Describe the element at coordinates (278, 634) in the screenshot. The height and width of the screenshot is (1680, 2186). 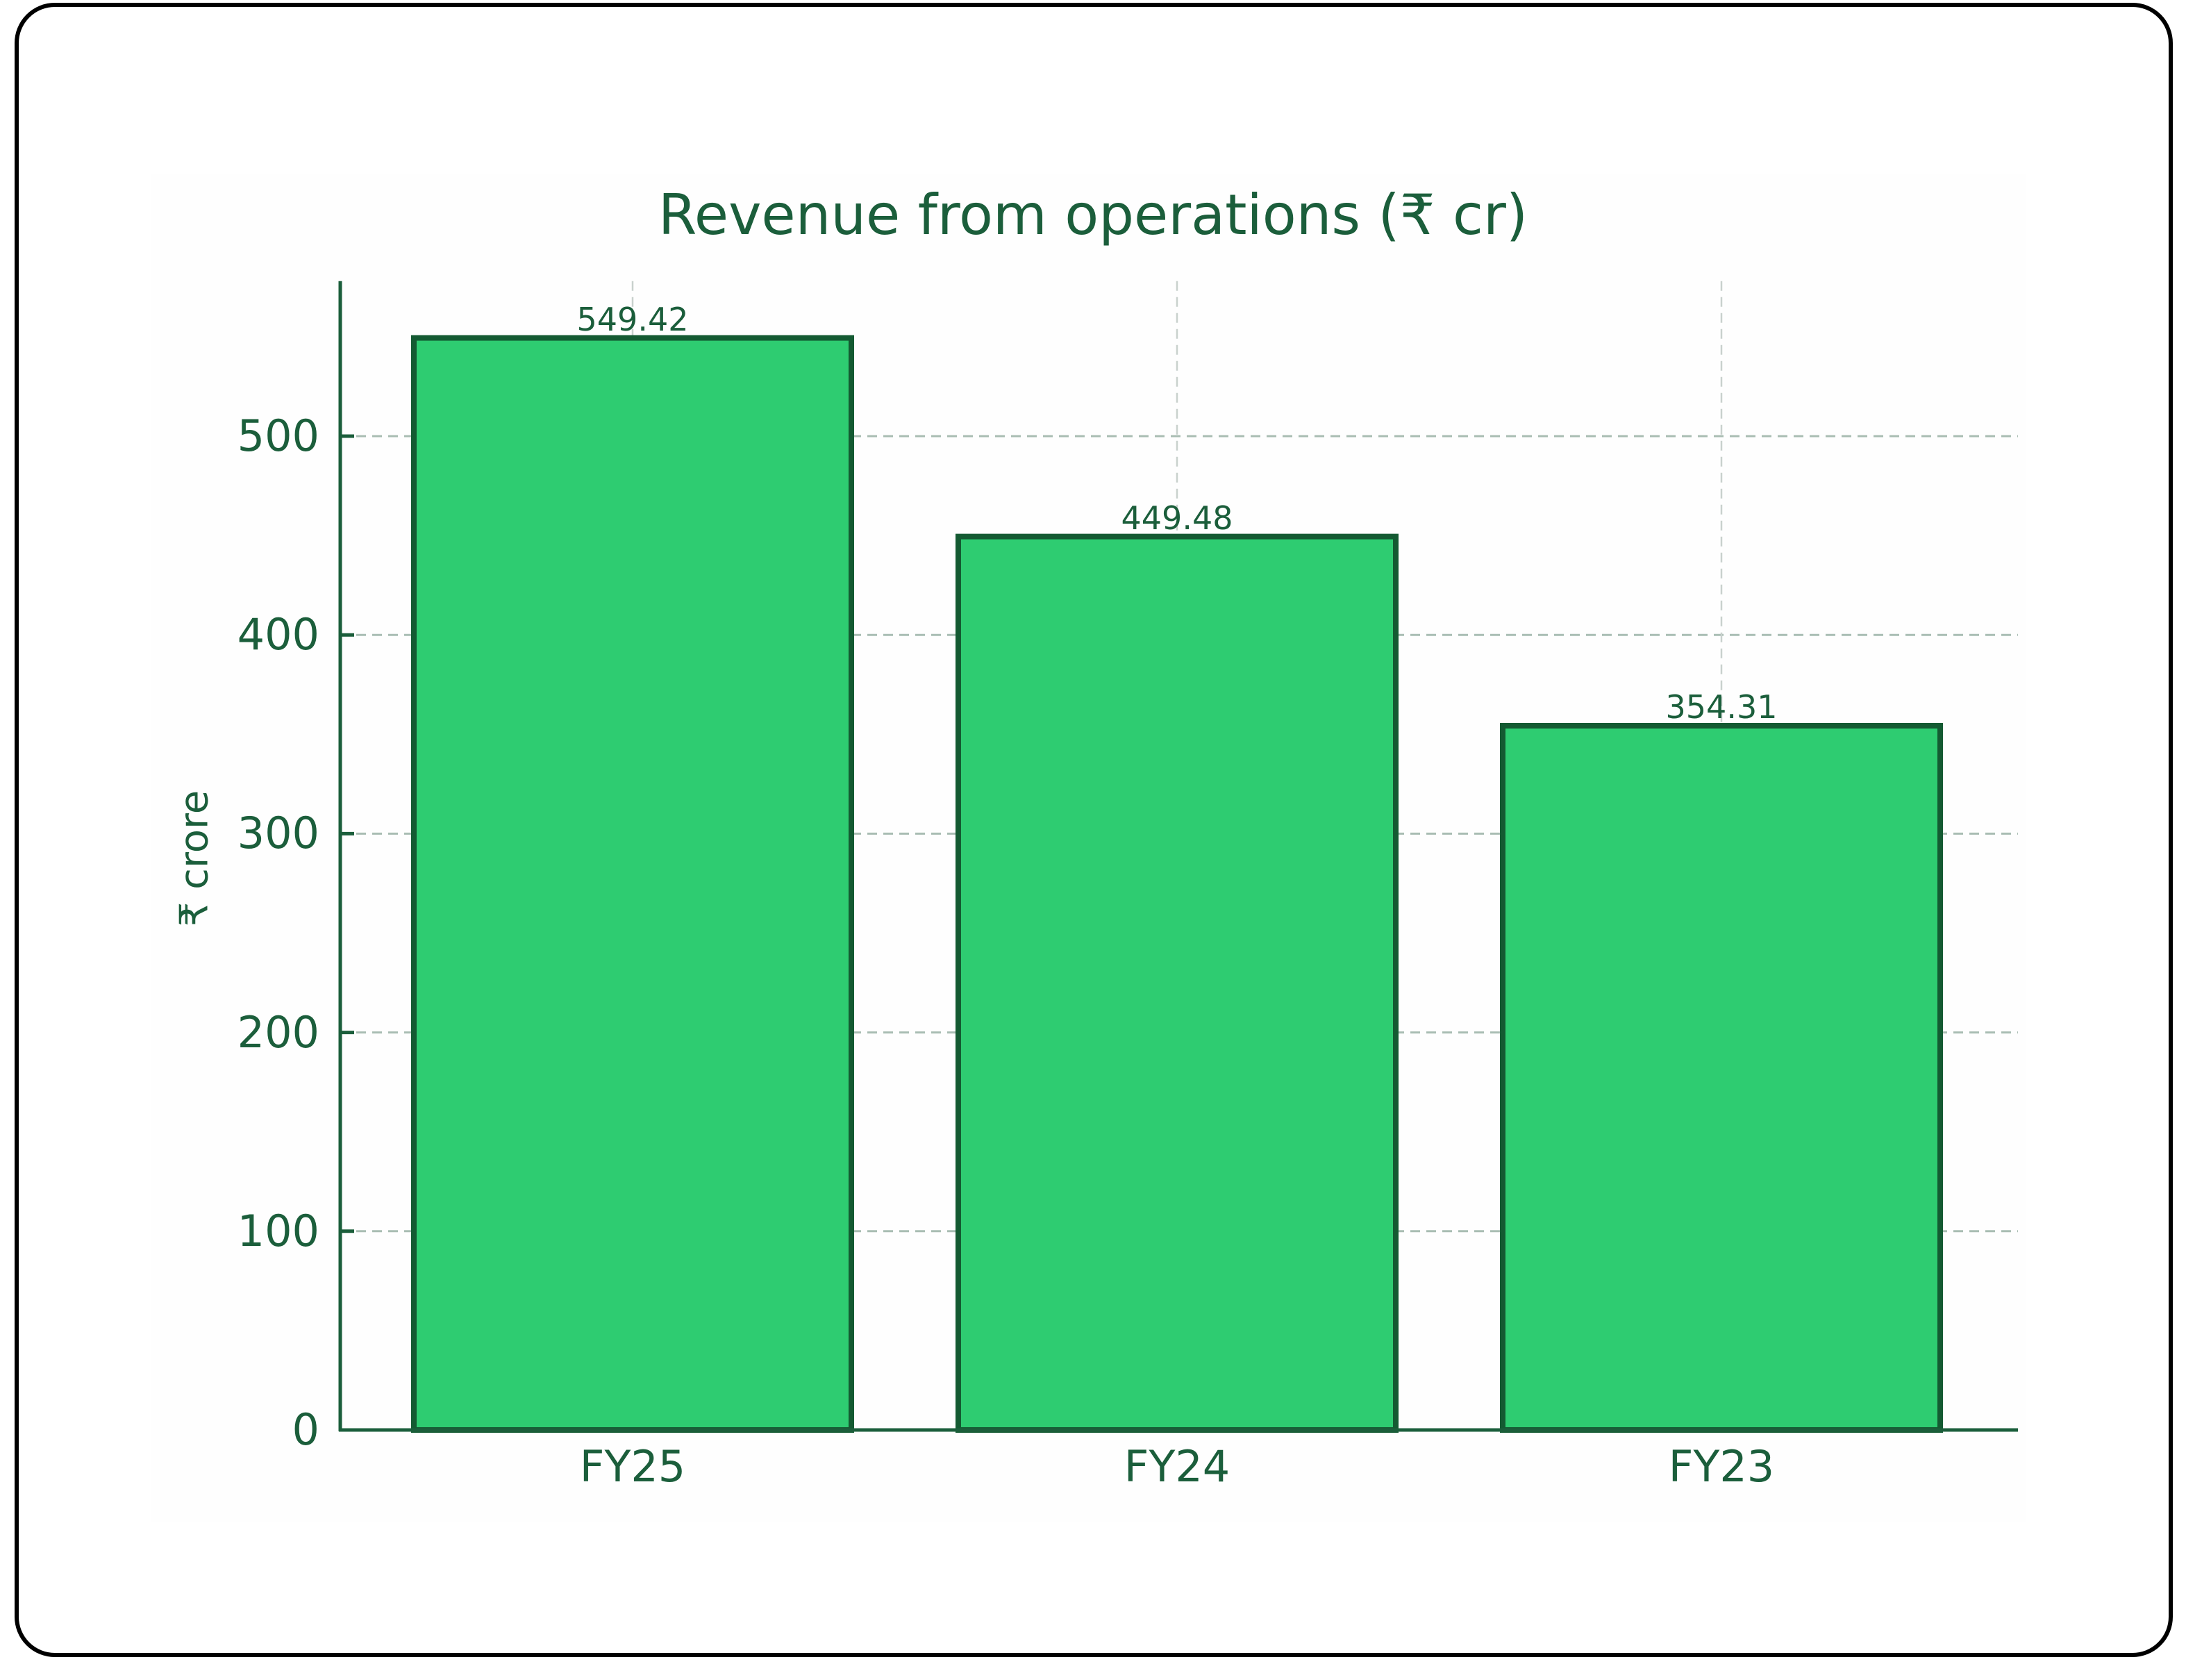
I see `y-tick-label: 400` at that location.